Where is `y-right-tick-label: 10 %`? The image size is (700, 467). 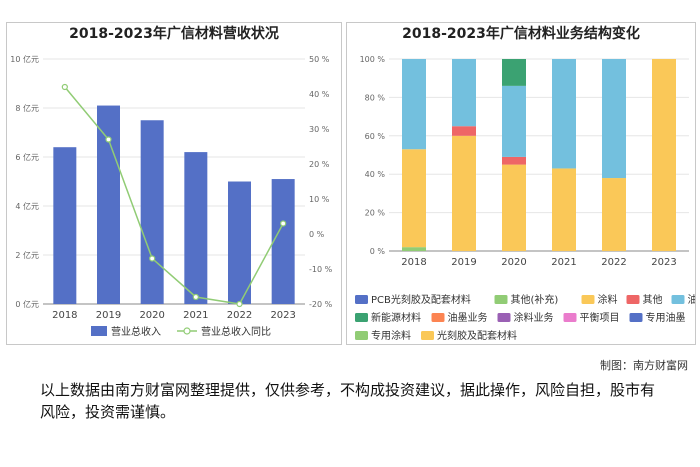
y-right-tick-label: 10 % is located at coordinates (319, 199).